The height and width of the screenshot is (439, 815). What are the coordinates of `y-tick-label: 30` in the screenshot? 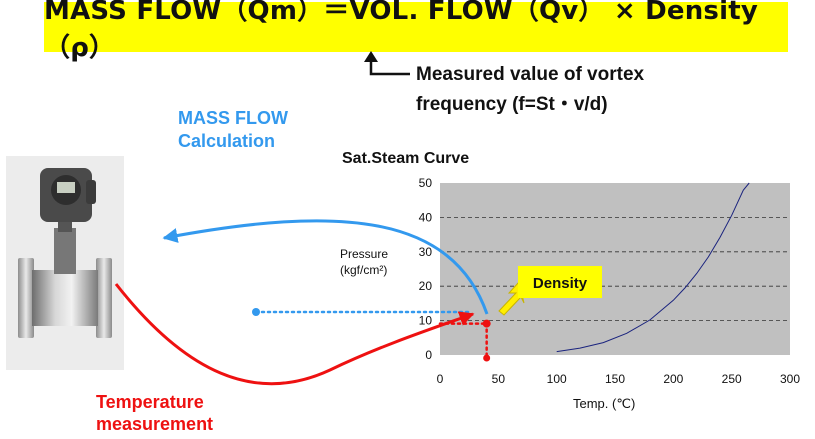 It's located at (426, 252).